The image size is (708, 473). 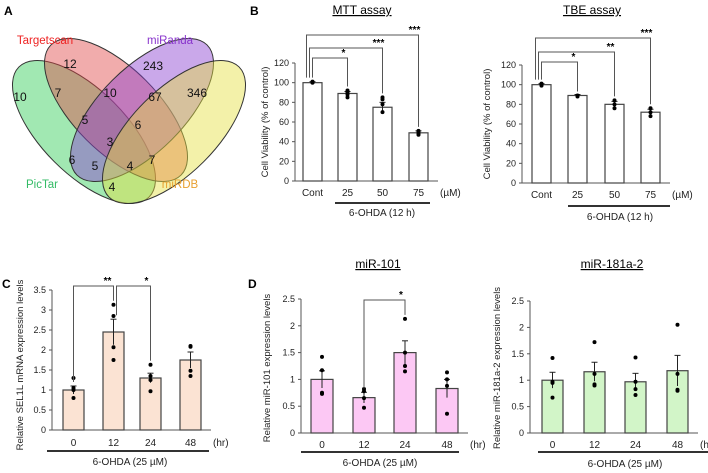 I want to click on venn-region-count: 6, so click(x=138, y=125).